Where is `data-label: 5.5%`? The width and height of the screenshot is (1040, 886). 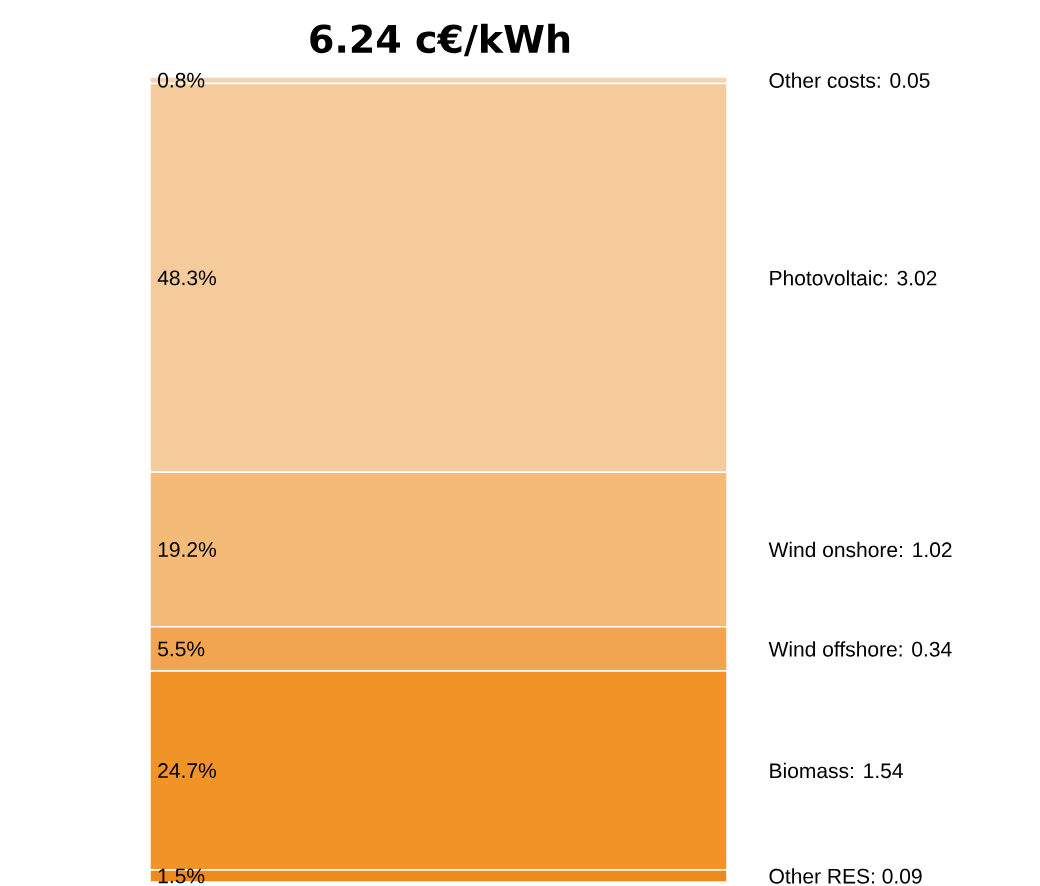
data-label: 5.5% is located at coordinates (181, 649).